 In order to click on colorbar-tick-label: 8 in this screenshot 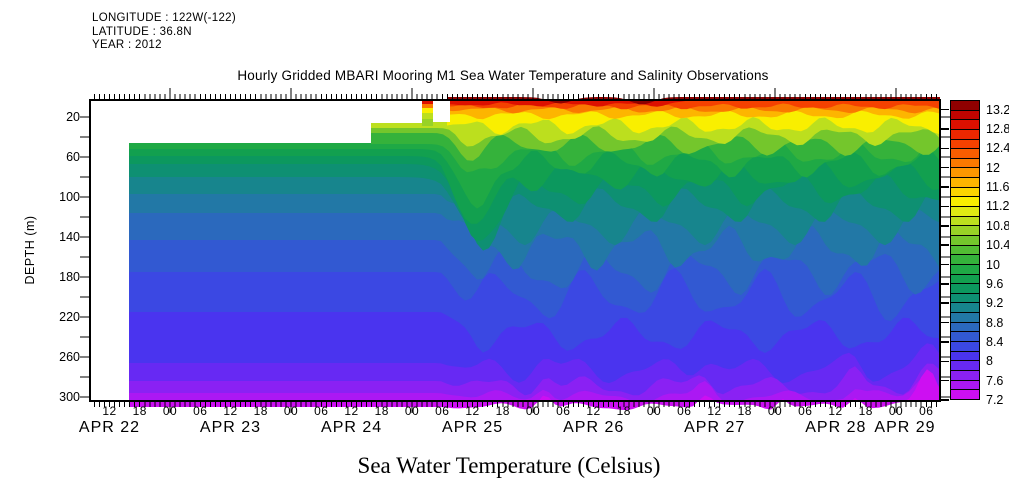, I will do `click(989, 361)`.